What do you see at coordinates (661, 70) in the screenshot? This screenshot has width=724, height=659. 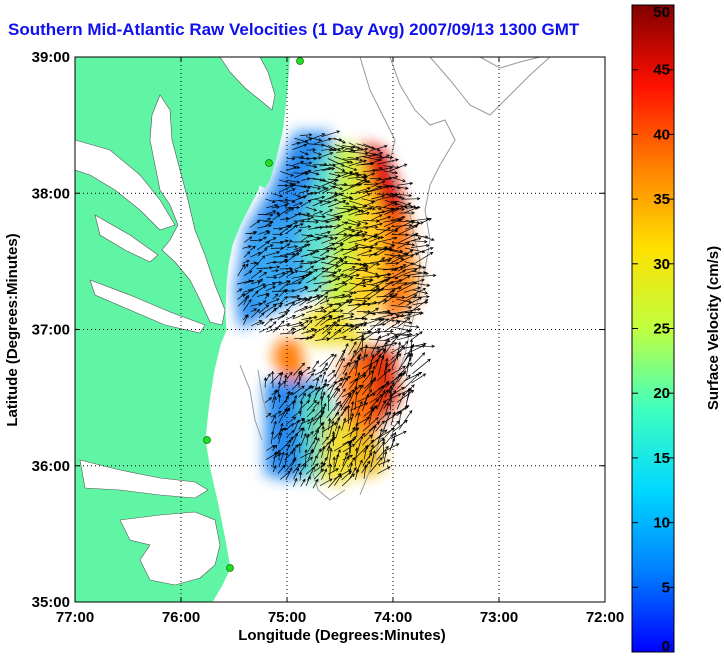 I see `colorbar-tick-label: 45` at bounding box center [661, 70].